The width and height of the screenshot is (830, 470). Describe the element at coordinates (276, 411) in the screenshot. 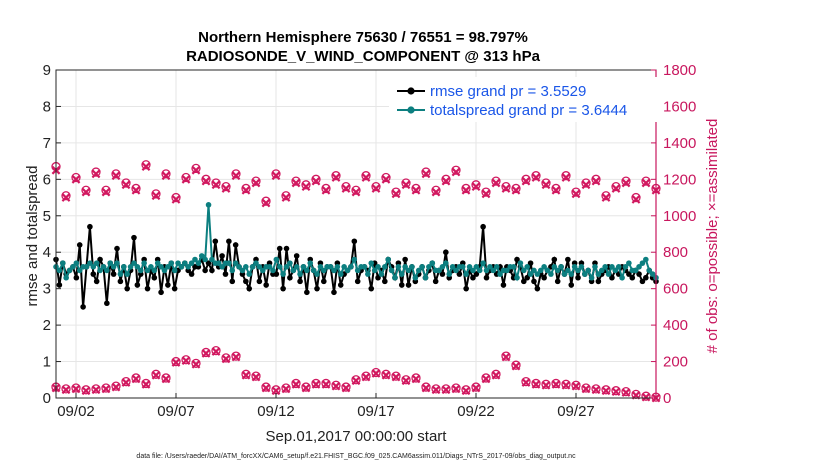

I see `x-tick-label: 09/12` at that location.